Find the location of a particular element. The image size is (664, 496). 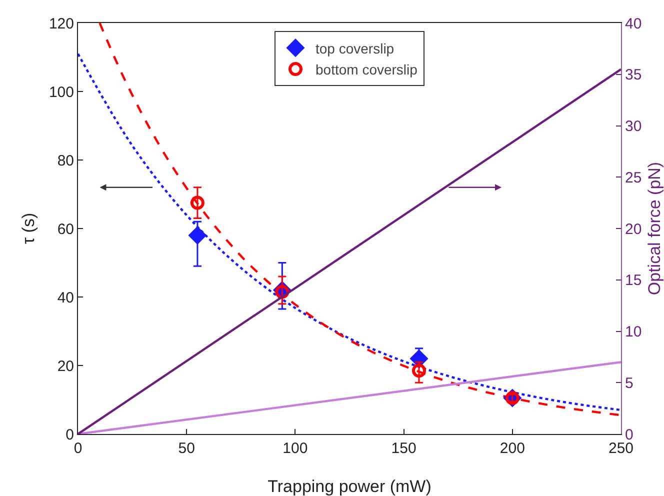

y-tick-label: 120 is located at coordinates (61, 23).